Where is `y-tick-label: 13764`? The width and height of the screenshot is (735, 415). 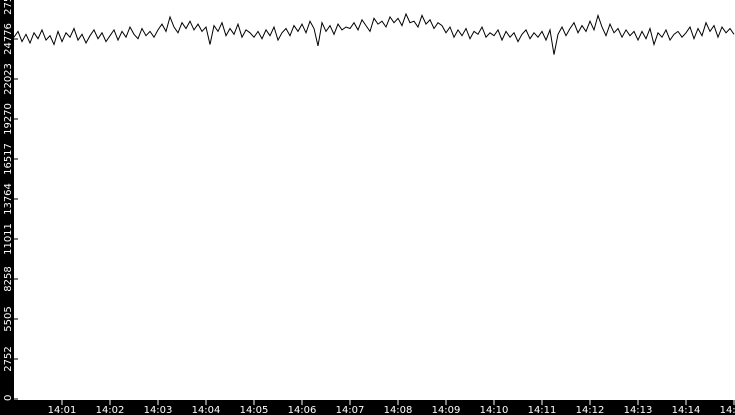 y-tick-label: 13764 is located at coordinates (8, 199).